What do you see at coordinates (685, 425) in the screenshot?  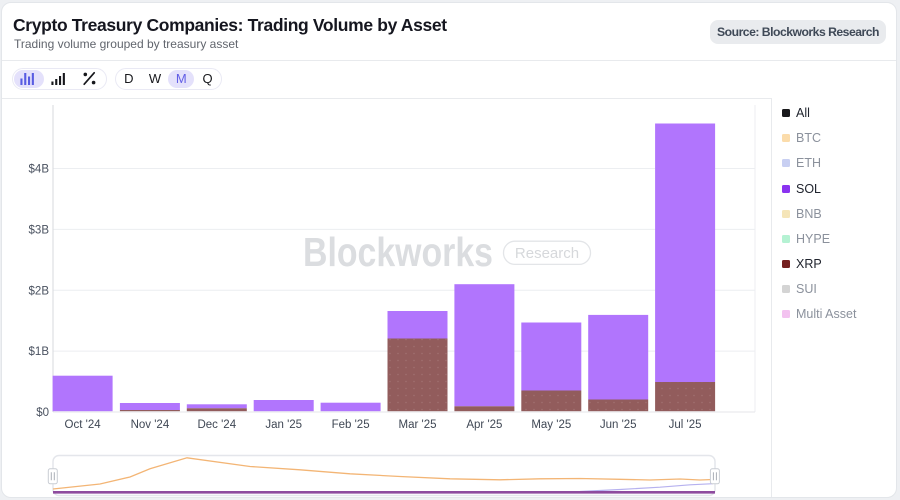 I see `svg-text: Jul '25` at bounding box center [685, 425].